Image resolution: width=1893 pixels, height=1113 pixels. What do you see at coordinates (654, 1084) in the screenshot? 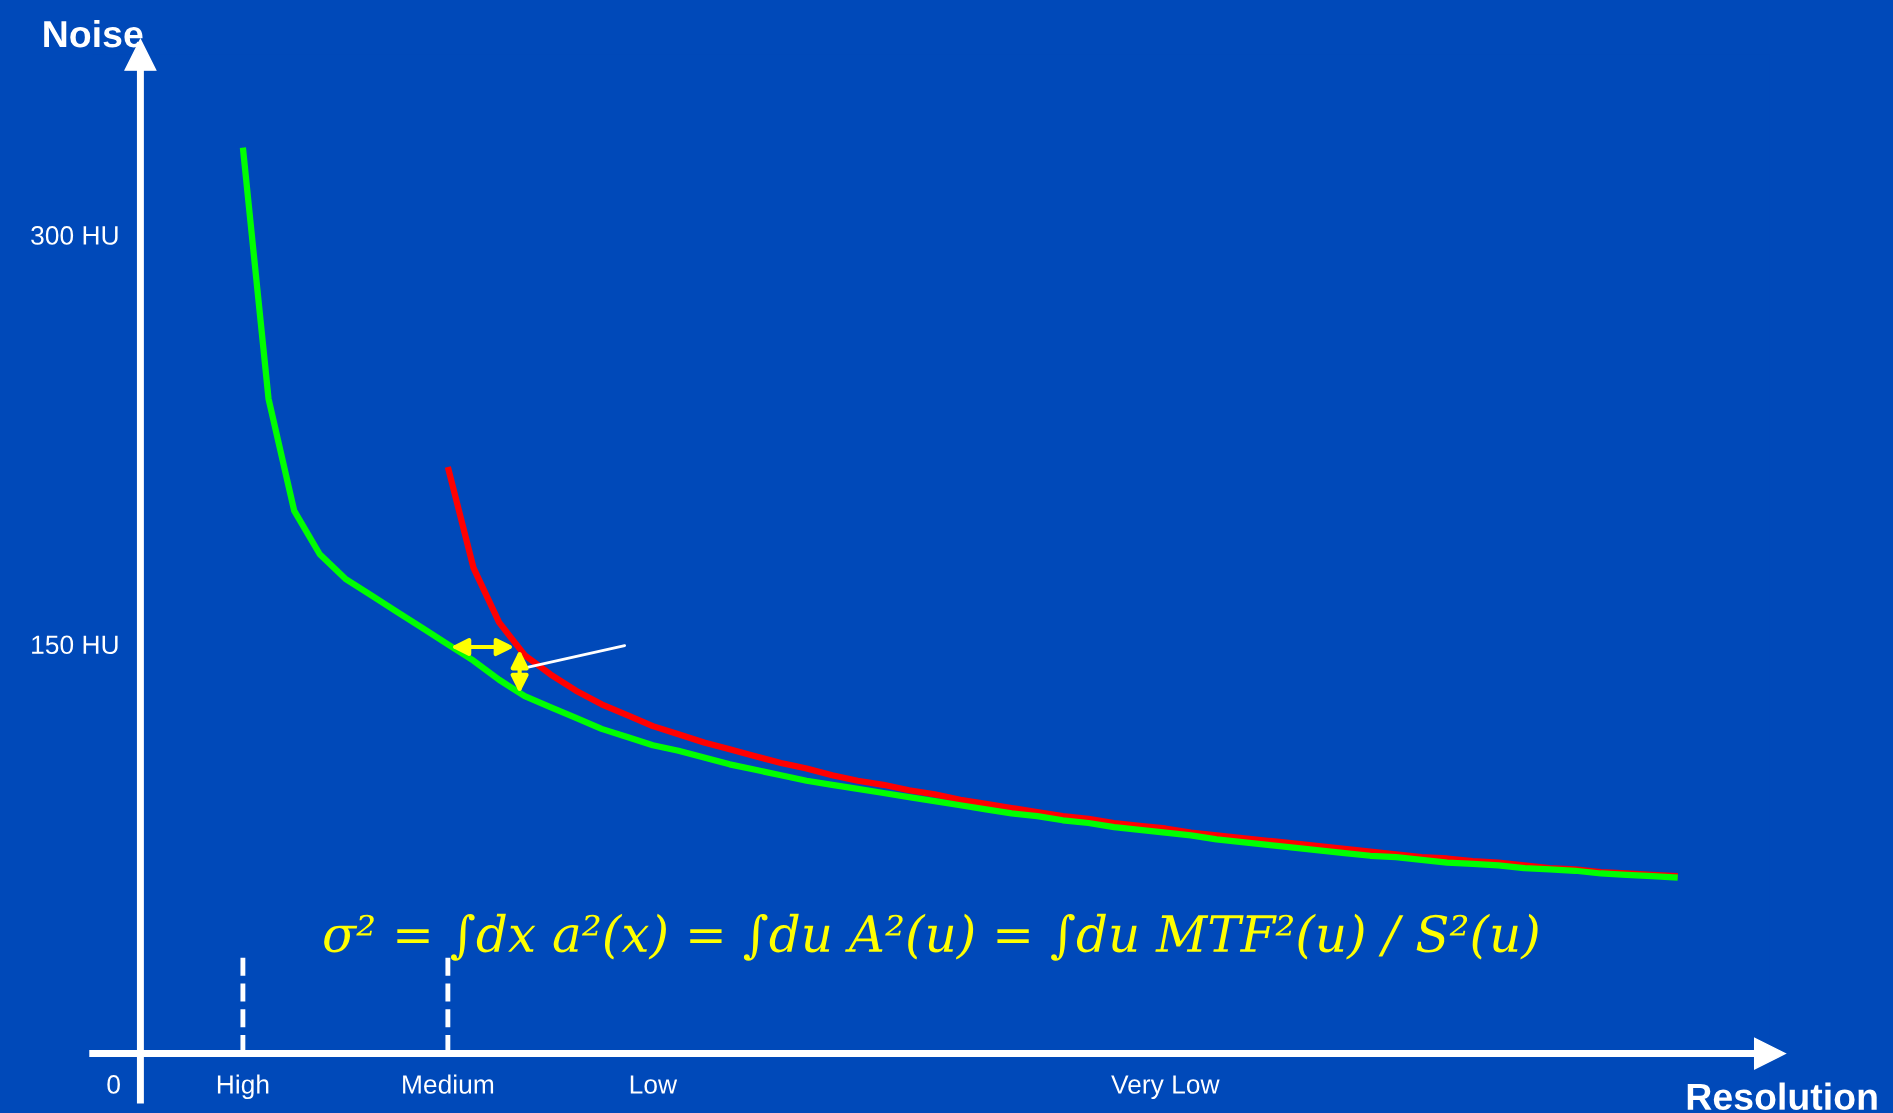
I see `x-tick-label: Low` at bounding box center [654, 1084].